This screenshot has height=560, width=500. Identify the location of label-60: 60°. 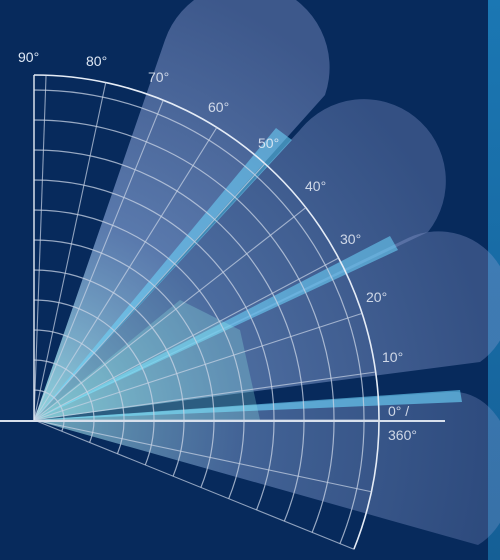
(218, 107).